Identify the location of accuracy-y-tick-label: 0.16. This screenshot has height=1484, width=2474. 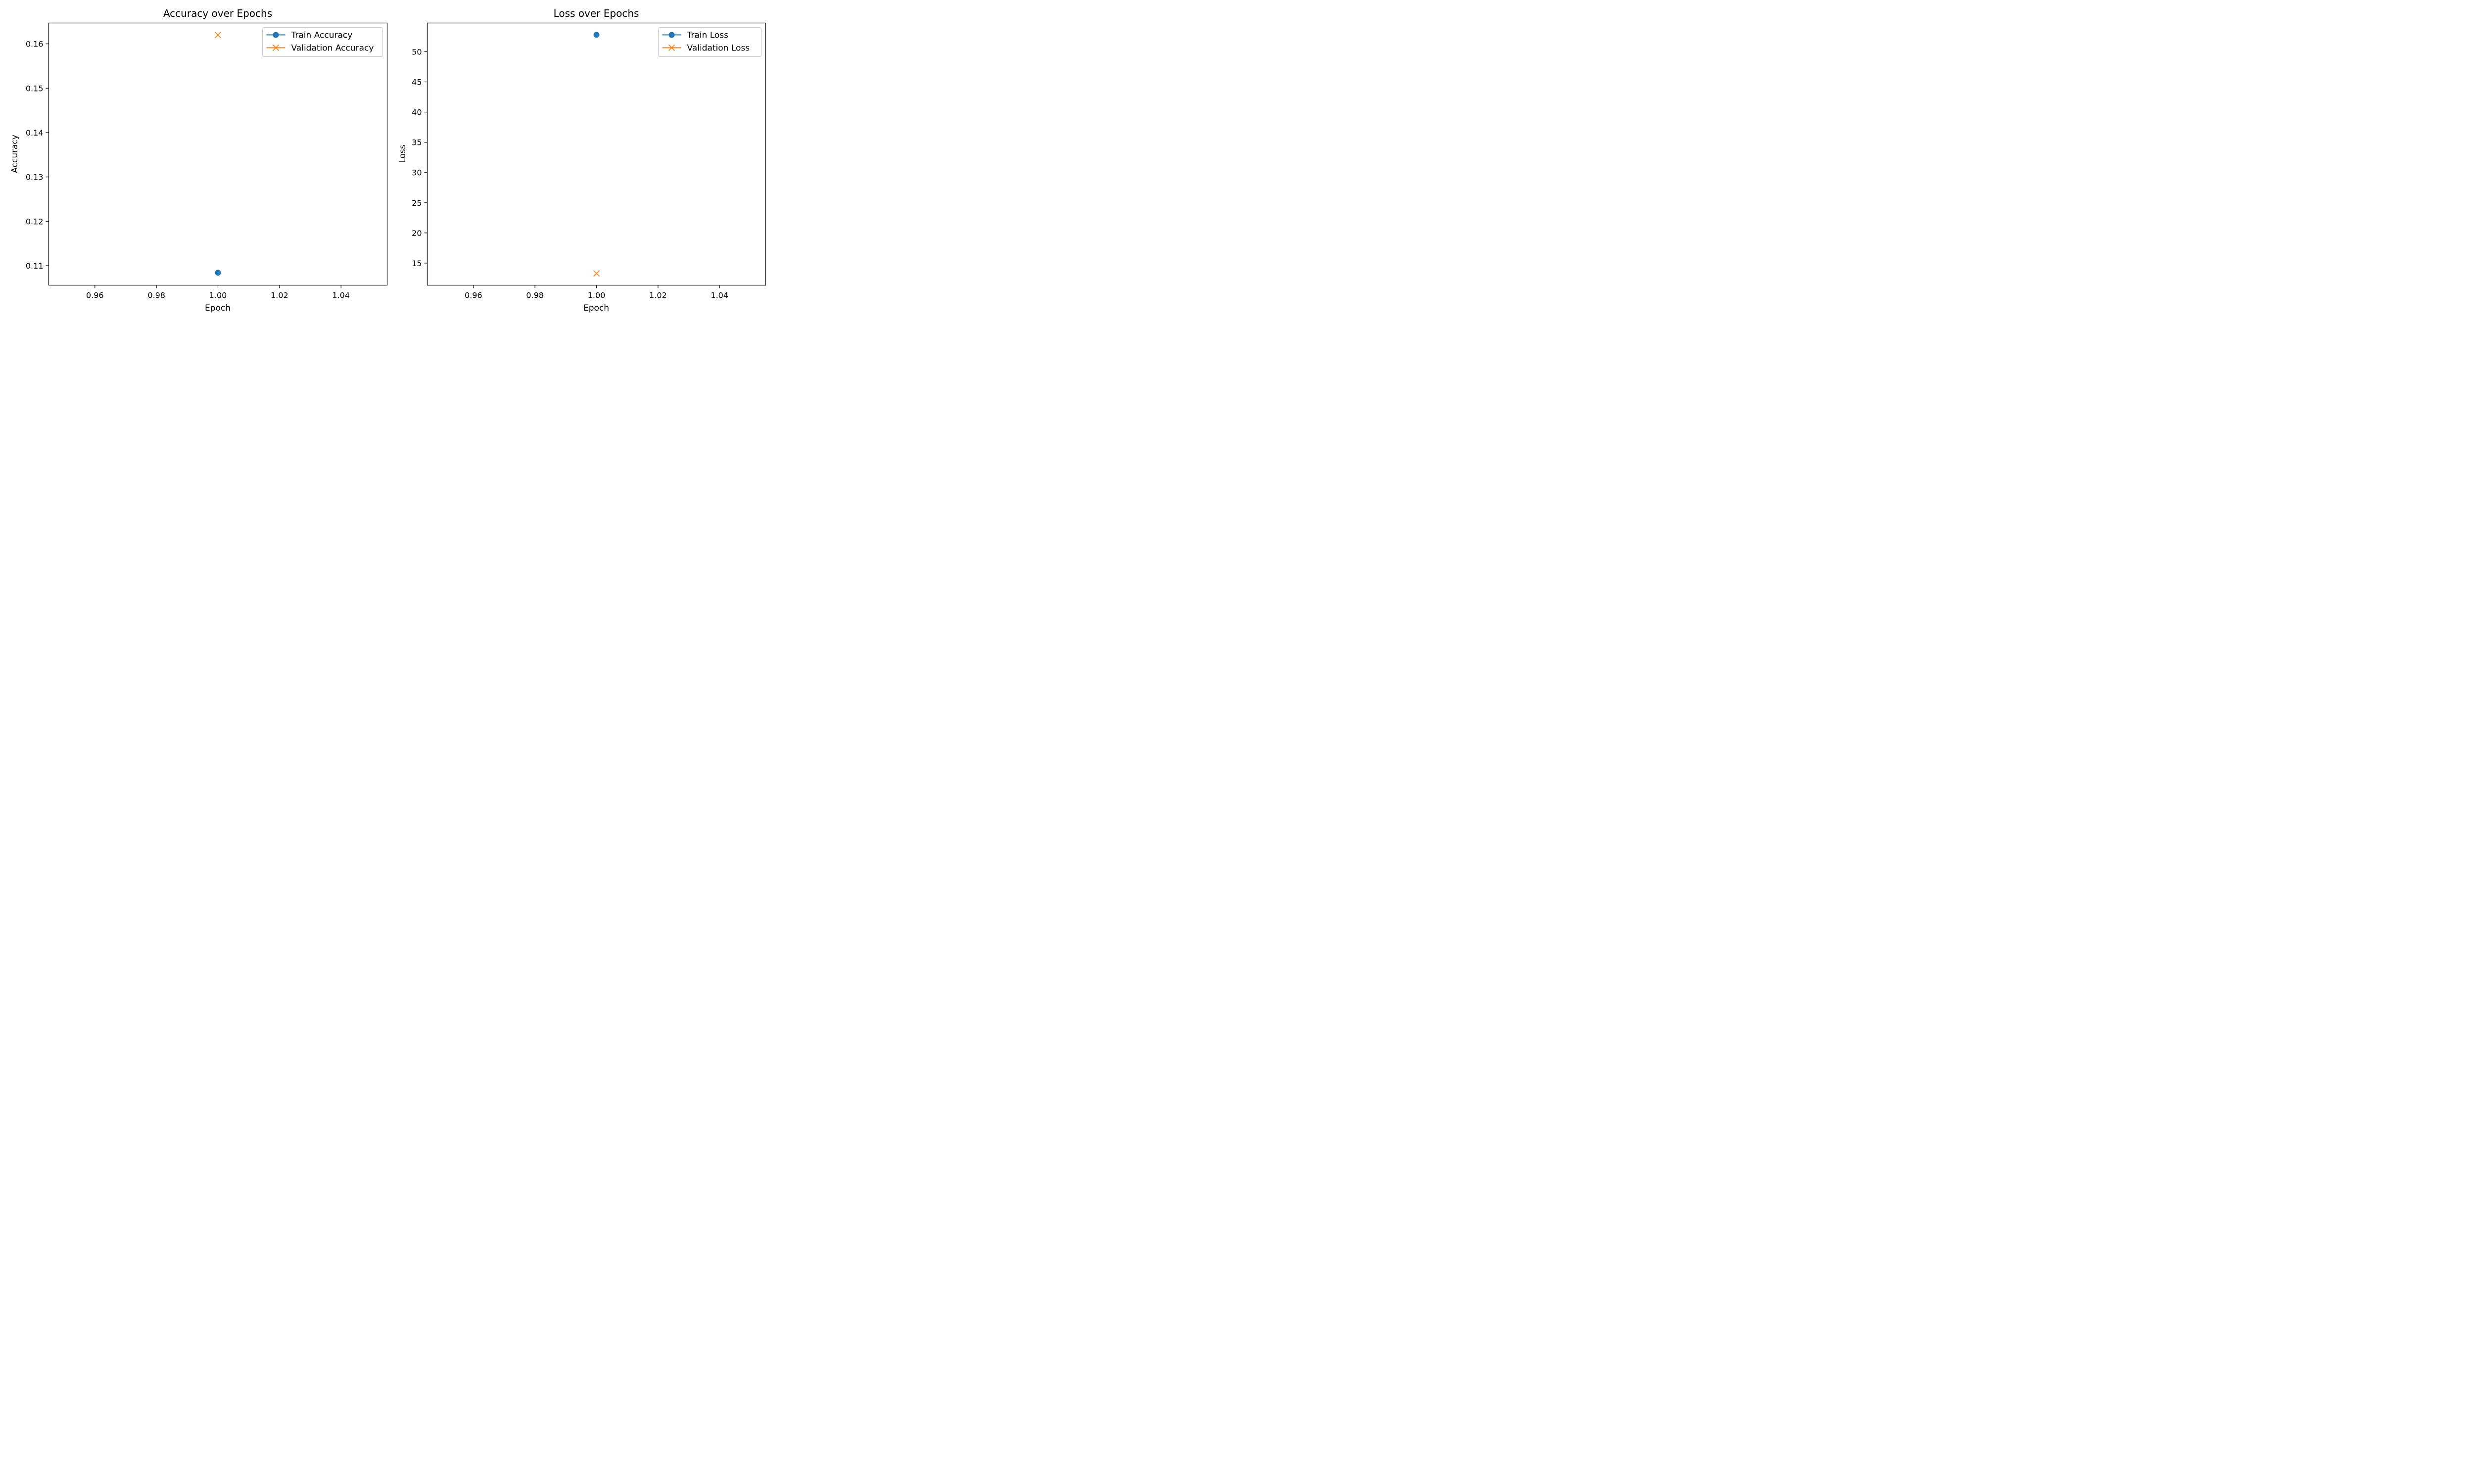
(35, 44).